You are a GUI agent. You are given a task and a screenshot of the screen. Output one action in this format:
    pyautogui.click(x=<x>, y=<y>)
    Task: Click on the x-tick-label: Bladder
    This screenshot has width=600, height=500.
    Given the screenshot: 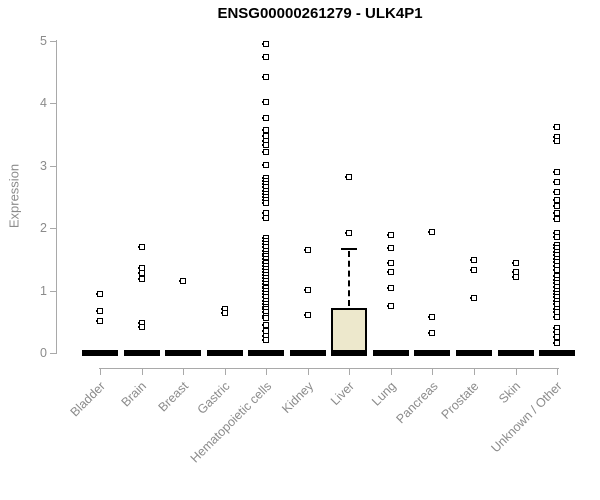 What is the action you would take?
    pyautogui.click(x=87, y=399)
    